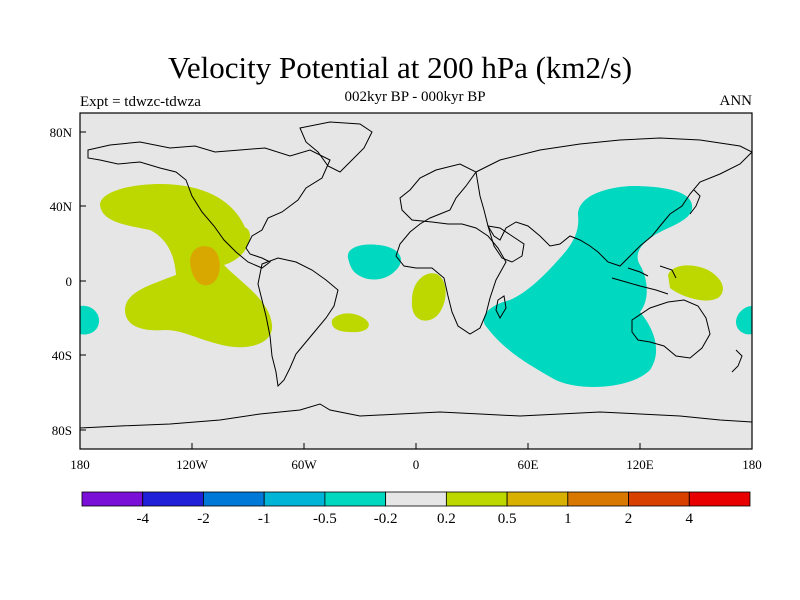 This screenshot has width=800, height=600. What do you see at coordinates (644, 280) in the screenshot?
I see `maritime-continent-coast` at bounding box center [644, 280].